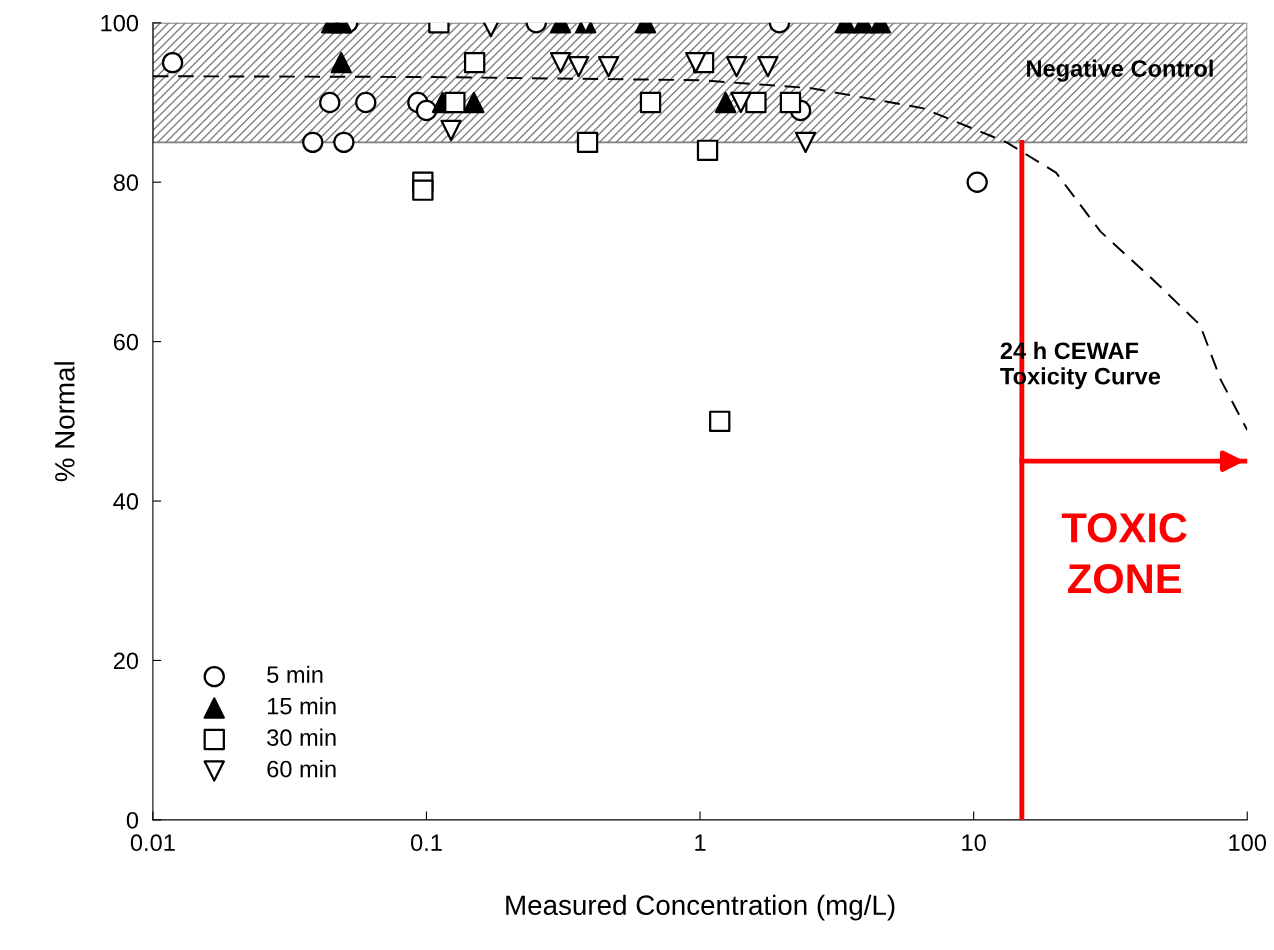 This screenshot has height=950, width=1274. What do you see at coordinates (974, 843) in the screenshot?
I see `x-tick-label: 10` at bounding box center [974, 843].